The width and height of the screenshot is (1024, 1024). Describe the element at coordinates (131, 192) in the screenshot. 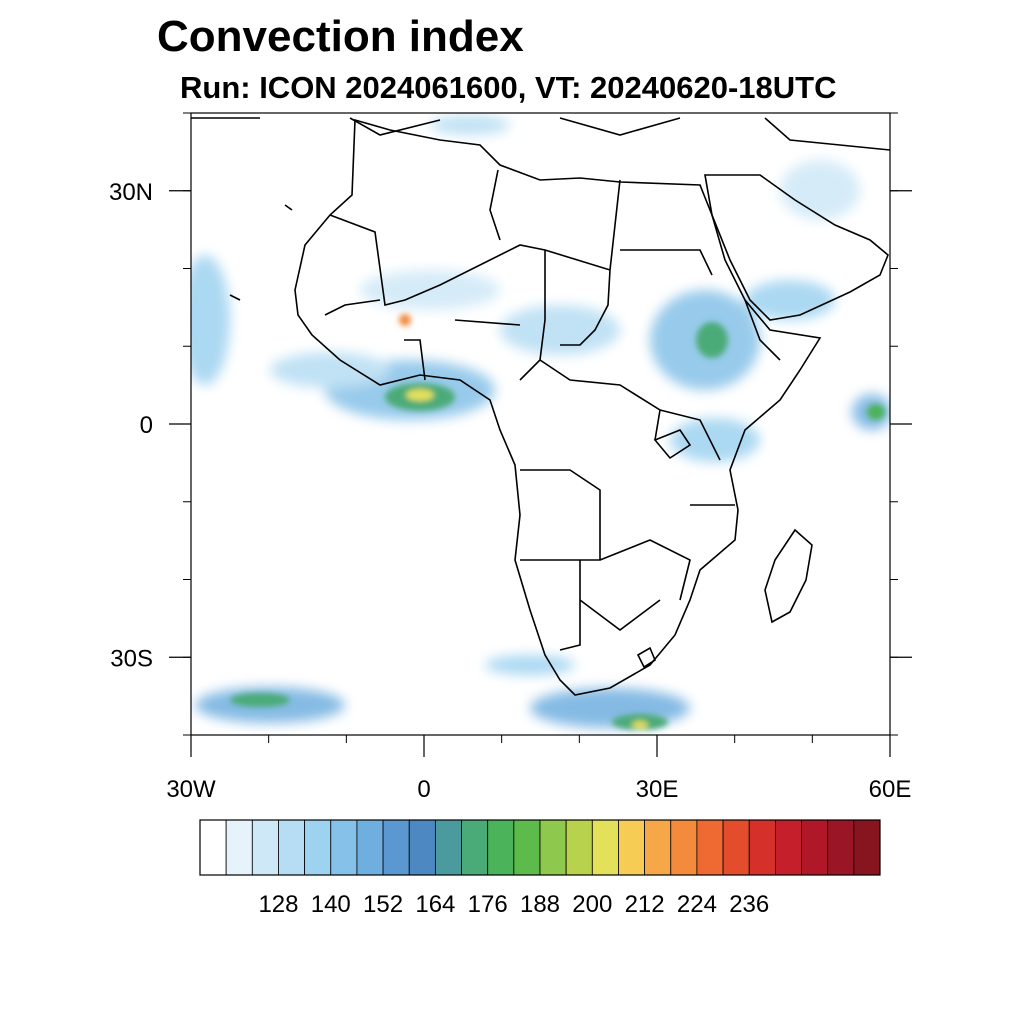

I see `lat-tick-label: 30N` at that location.